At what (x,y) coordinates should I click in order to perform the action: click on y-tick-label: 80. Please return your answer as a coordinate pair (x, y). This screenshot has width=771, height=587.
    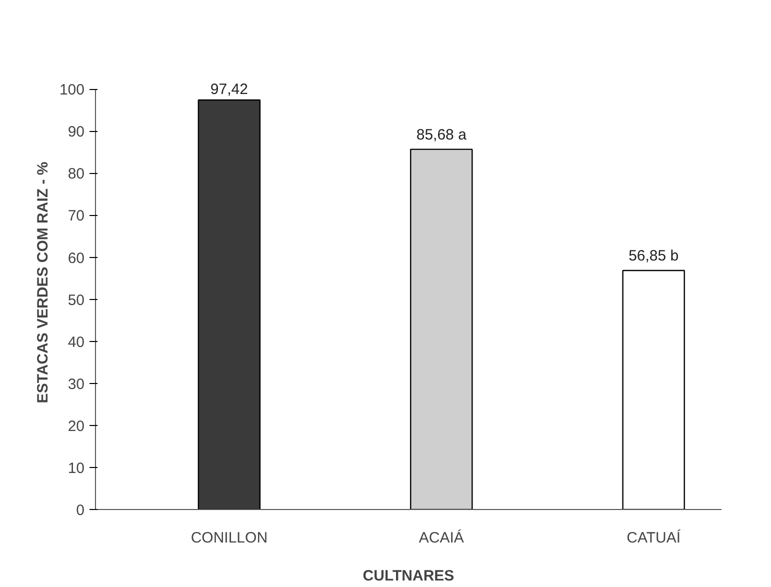
    Looking at the image, I should click on (76, 174).